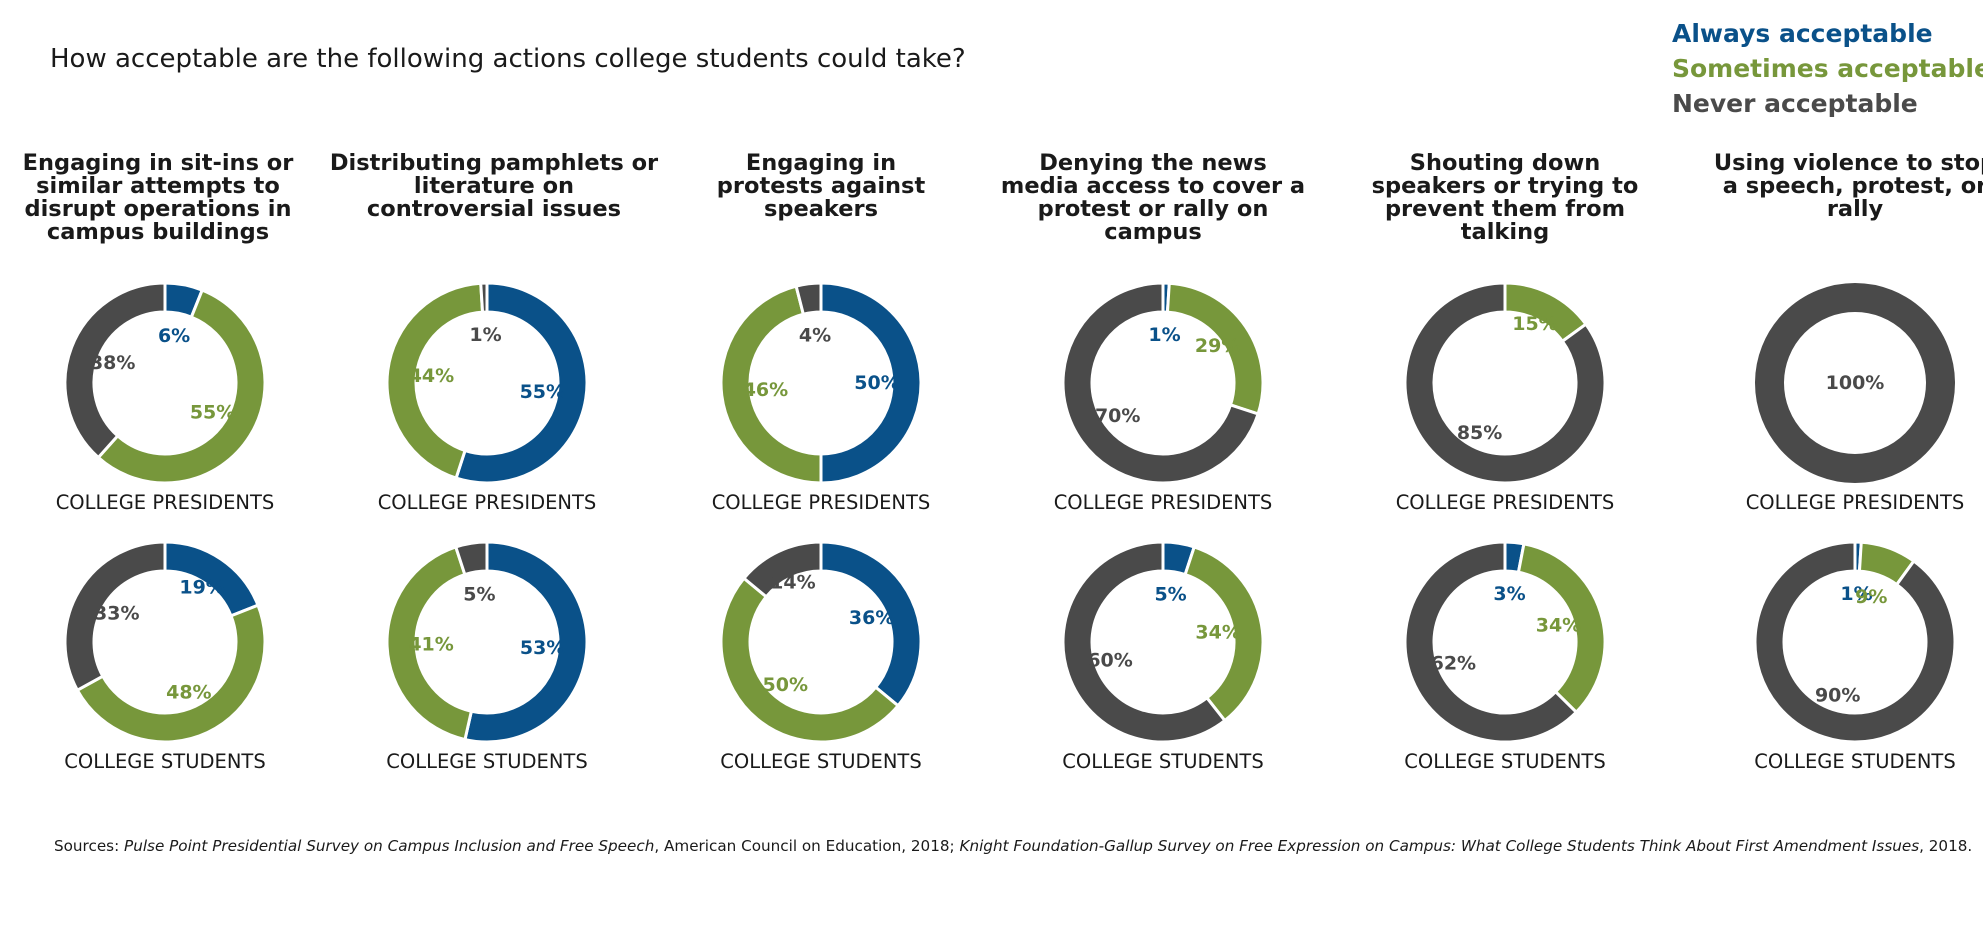  I want to click on presidents-donut: 55% 44% 1%, so click(487, 383).